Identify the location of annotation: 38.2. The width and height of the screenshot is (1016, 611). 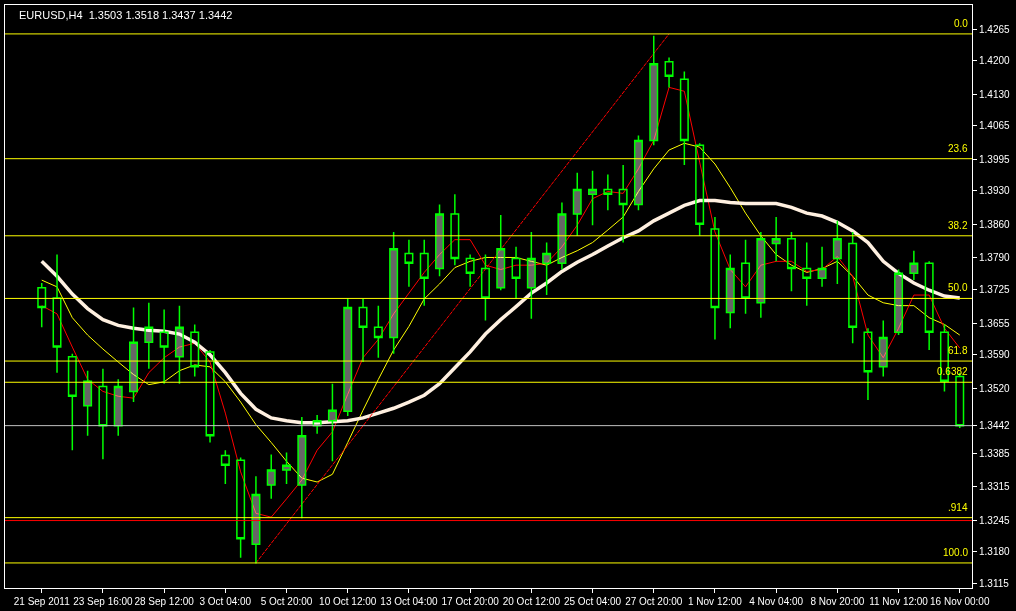
(958, 225).